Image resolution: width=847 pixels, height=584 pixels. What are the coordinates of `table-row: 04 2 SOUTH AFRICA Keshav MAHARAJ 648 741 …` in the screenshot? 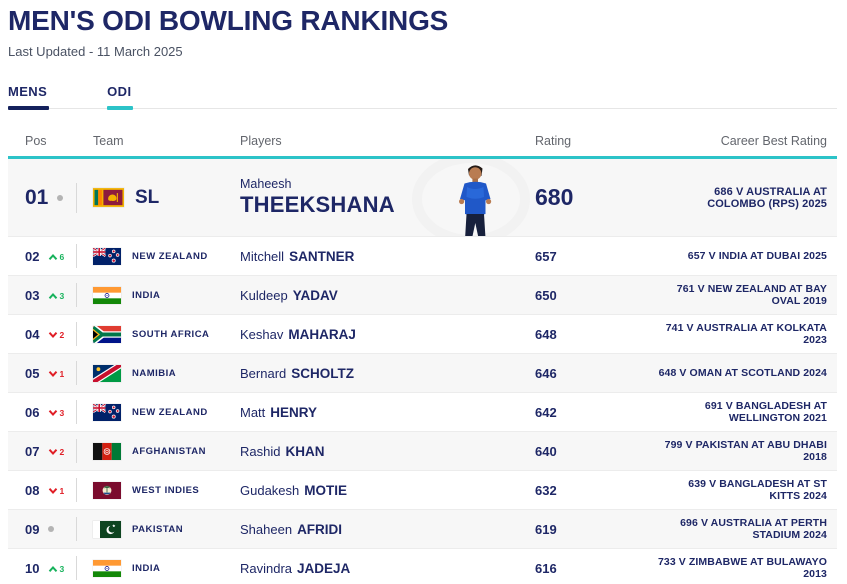 It's located at (422, 334).